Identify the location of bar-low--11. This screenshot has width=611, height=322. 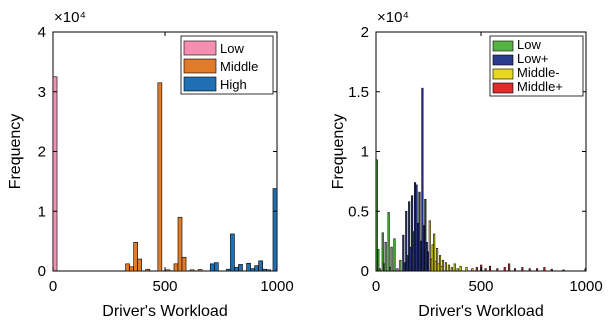
(419, 231).